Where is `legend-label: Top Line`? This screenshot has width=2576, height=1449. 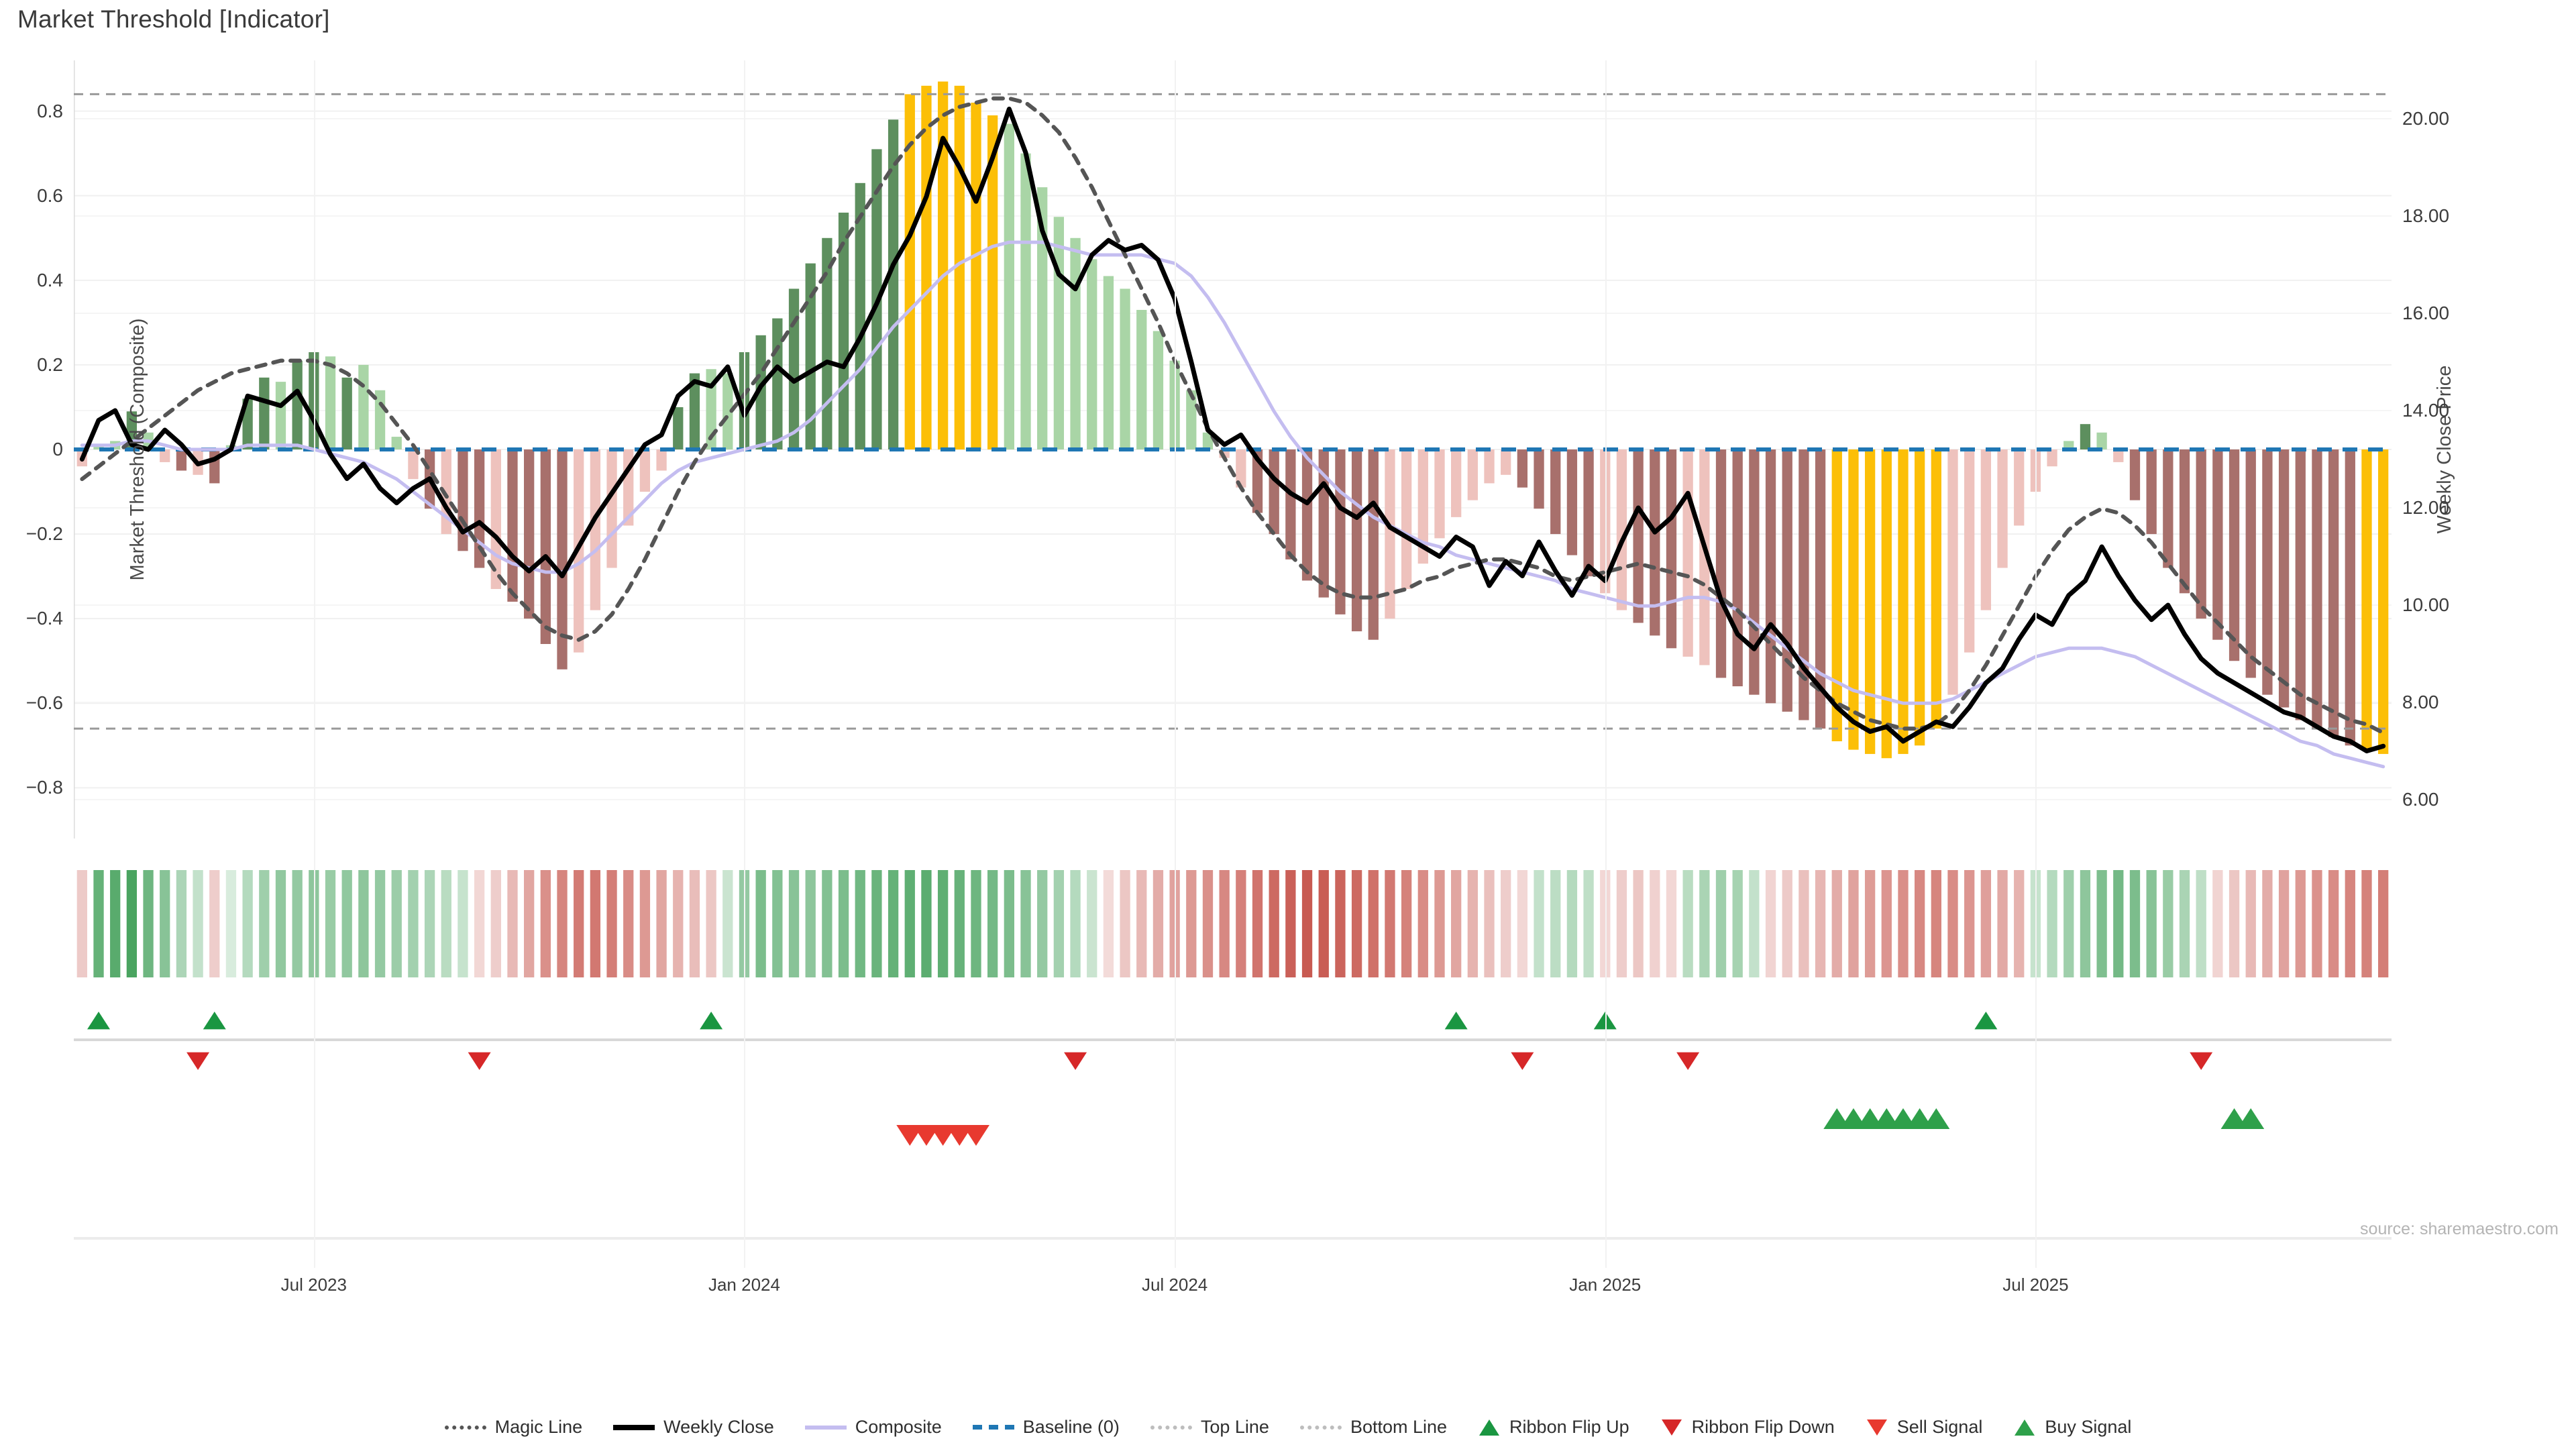 legend-label: Top Line is located at coordinates (1234, 1427).